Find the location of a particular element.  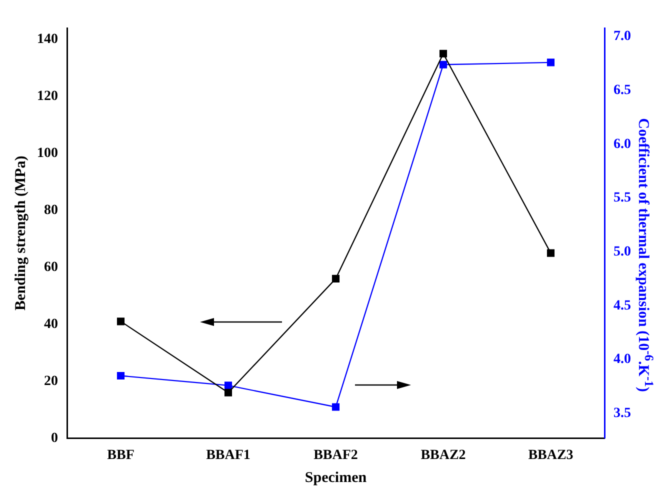

y2-tick-label: 7.0 is located at coordinates (622, 36).